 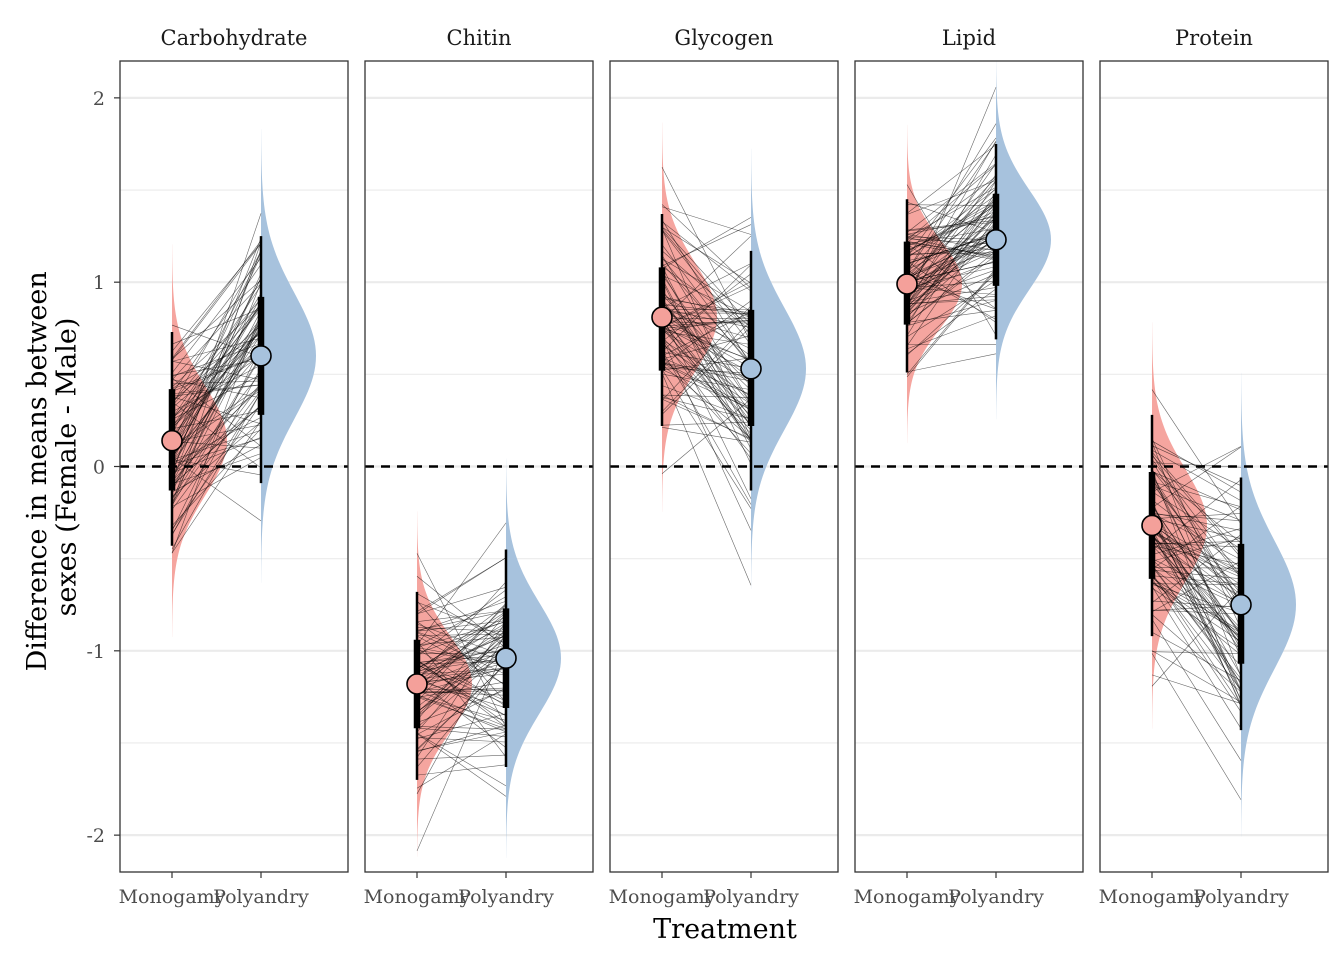 I want to click on y-tick-label: -2, so click(x=95, y=836).